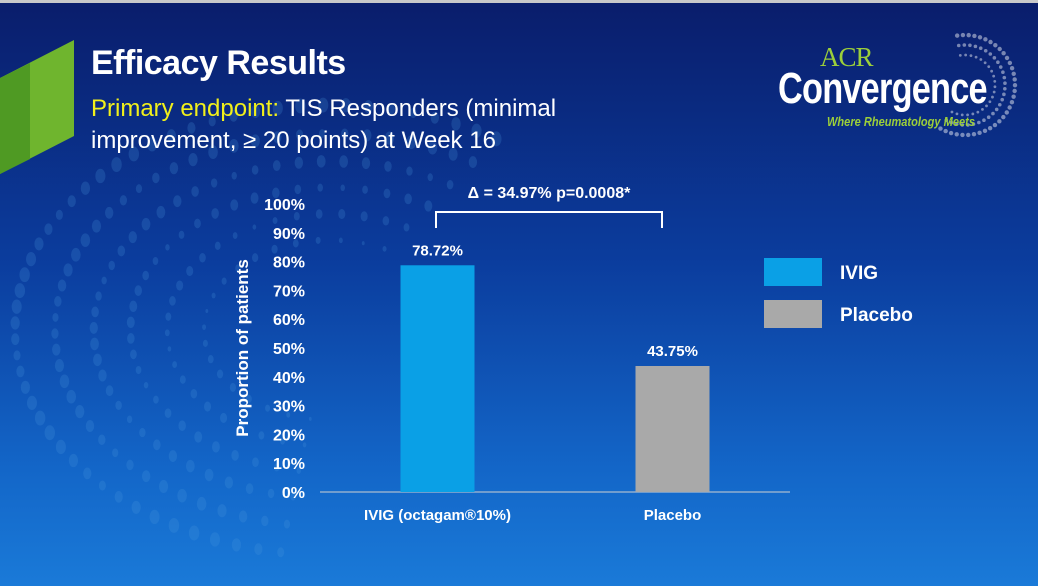  What do you see at coordinates (793, 272) in the screenshot?
I see `legend-swatch-ivig` at bounding box center [793, 272].